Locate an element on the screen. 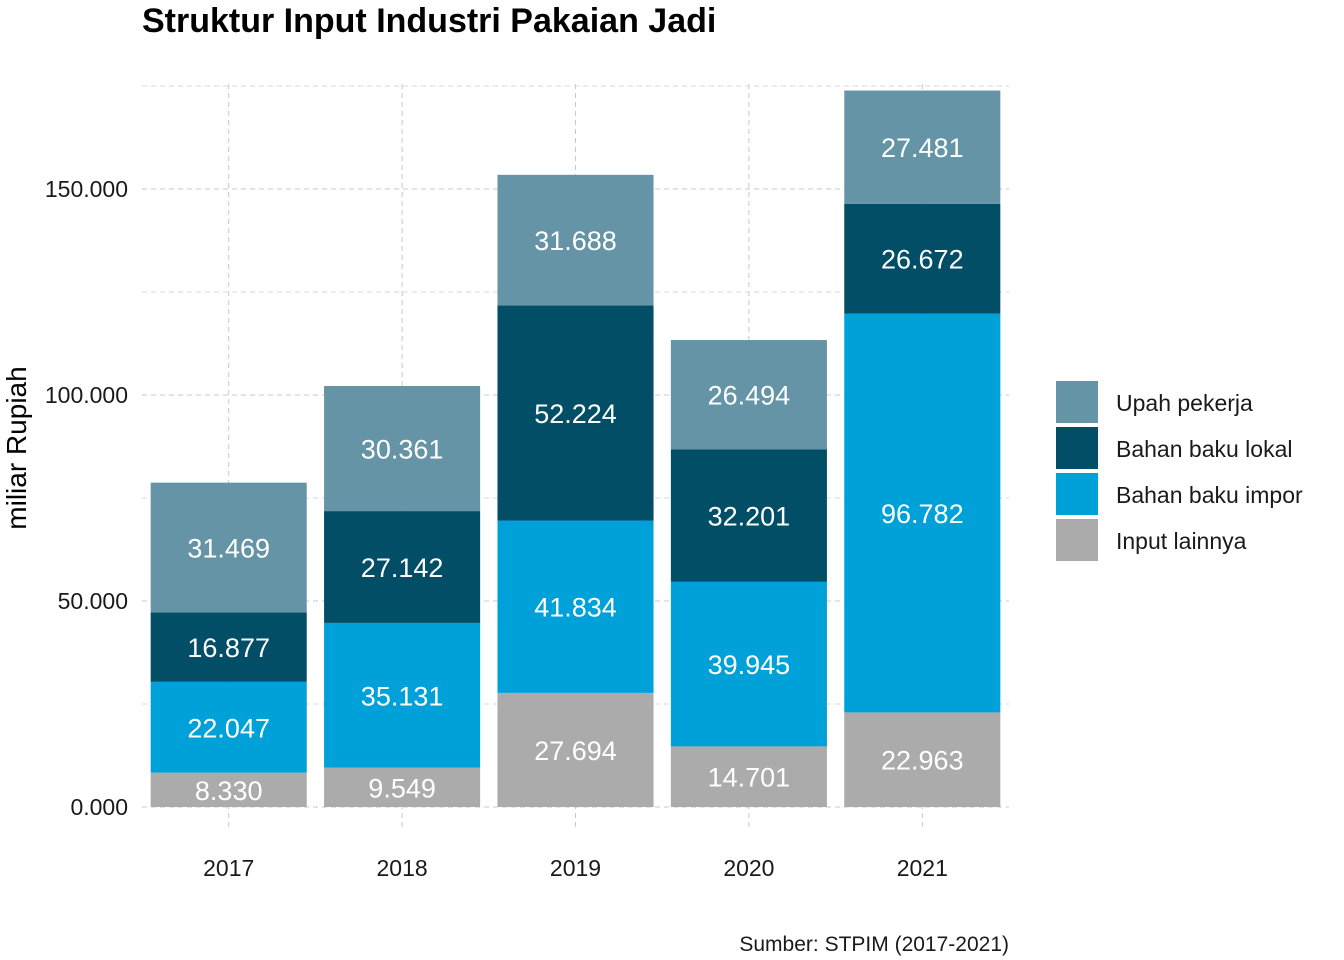 The width and height of the screenshot is (1344, 960). x-tick-label: 2019 is located at coordinates (575, 868).